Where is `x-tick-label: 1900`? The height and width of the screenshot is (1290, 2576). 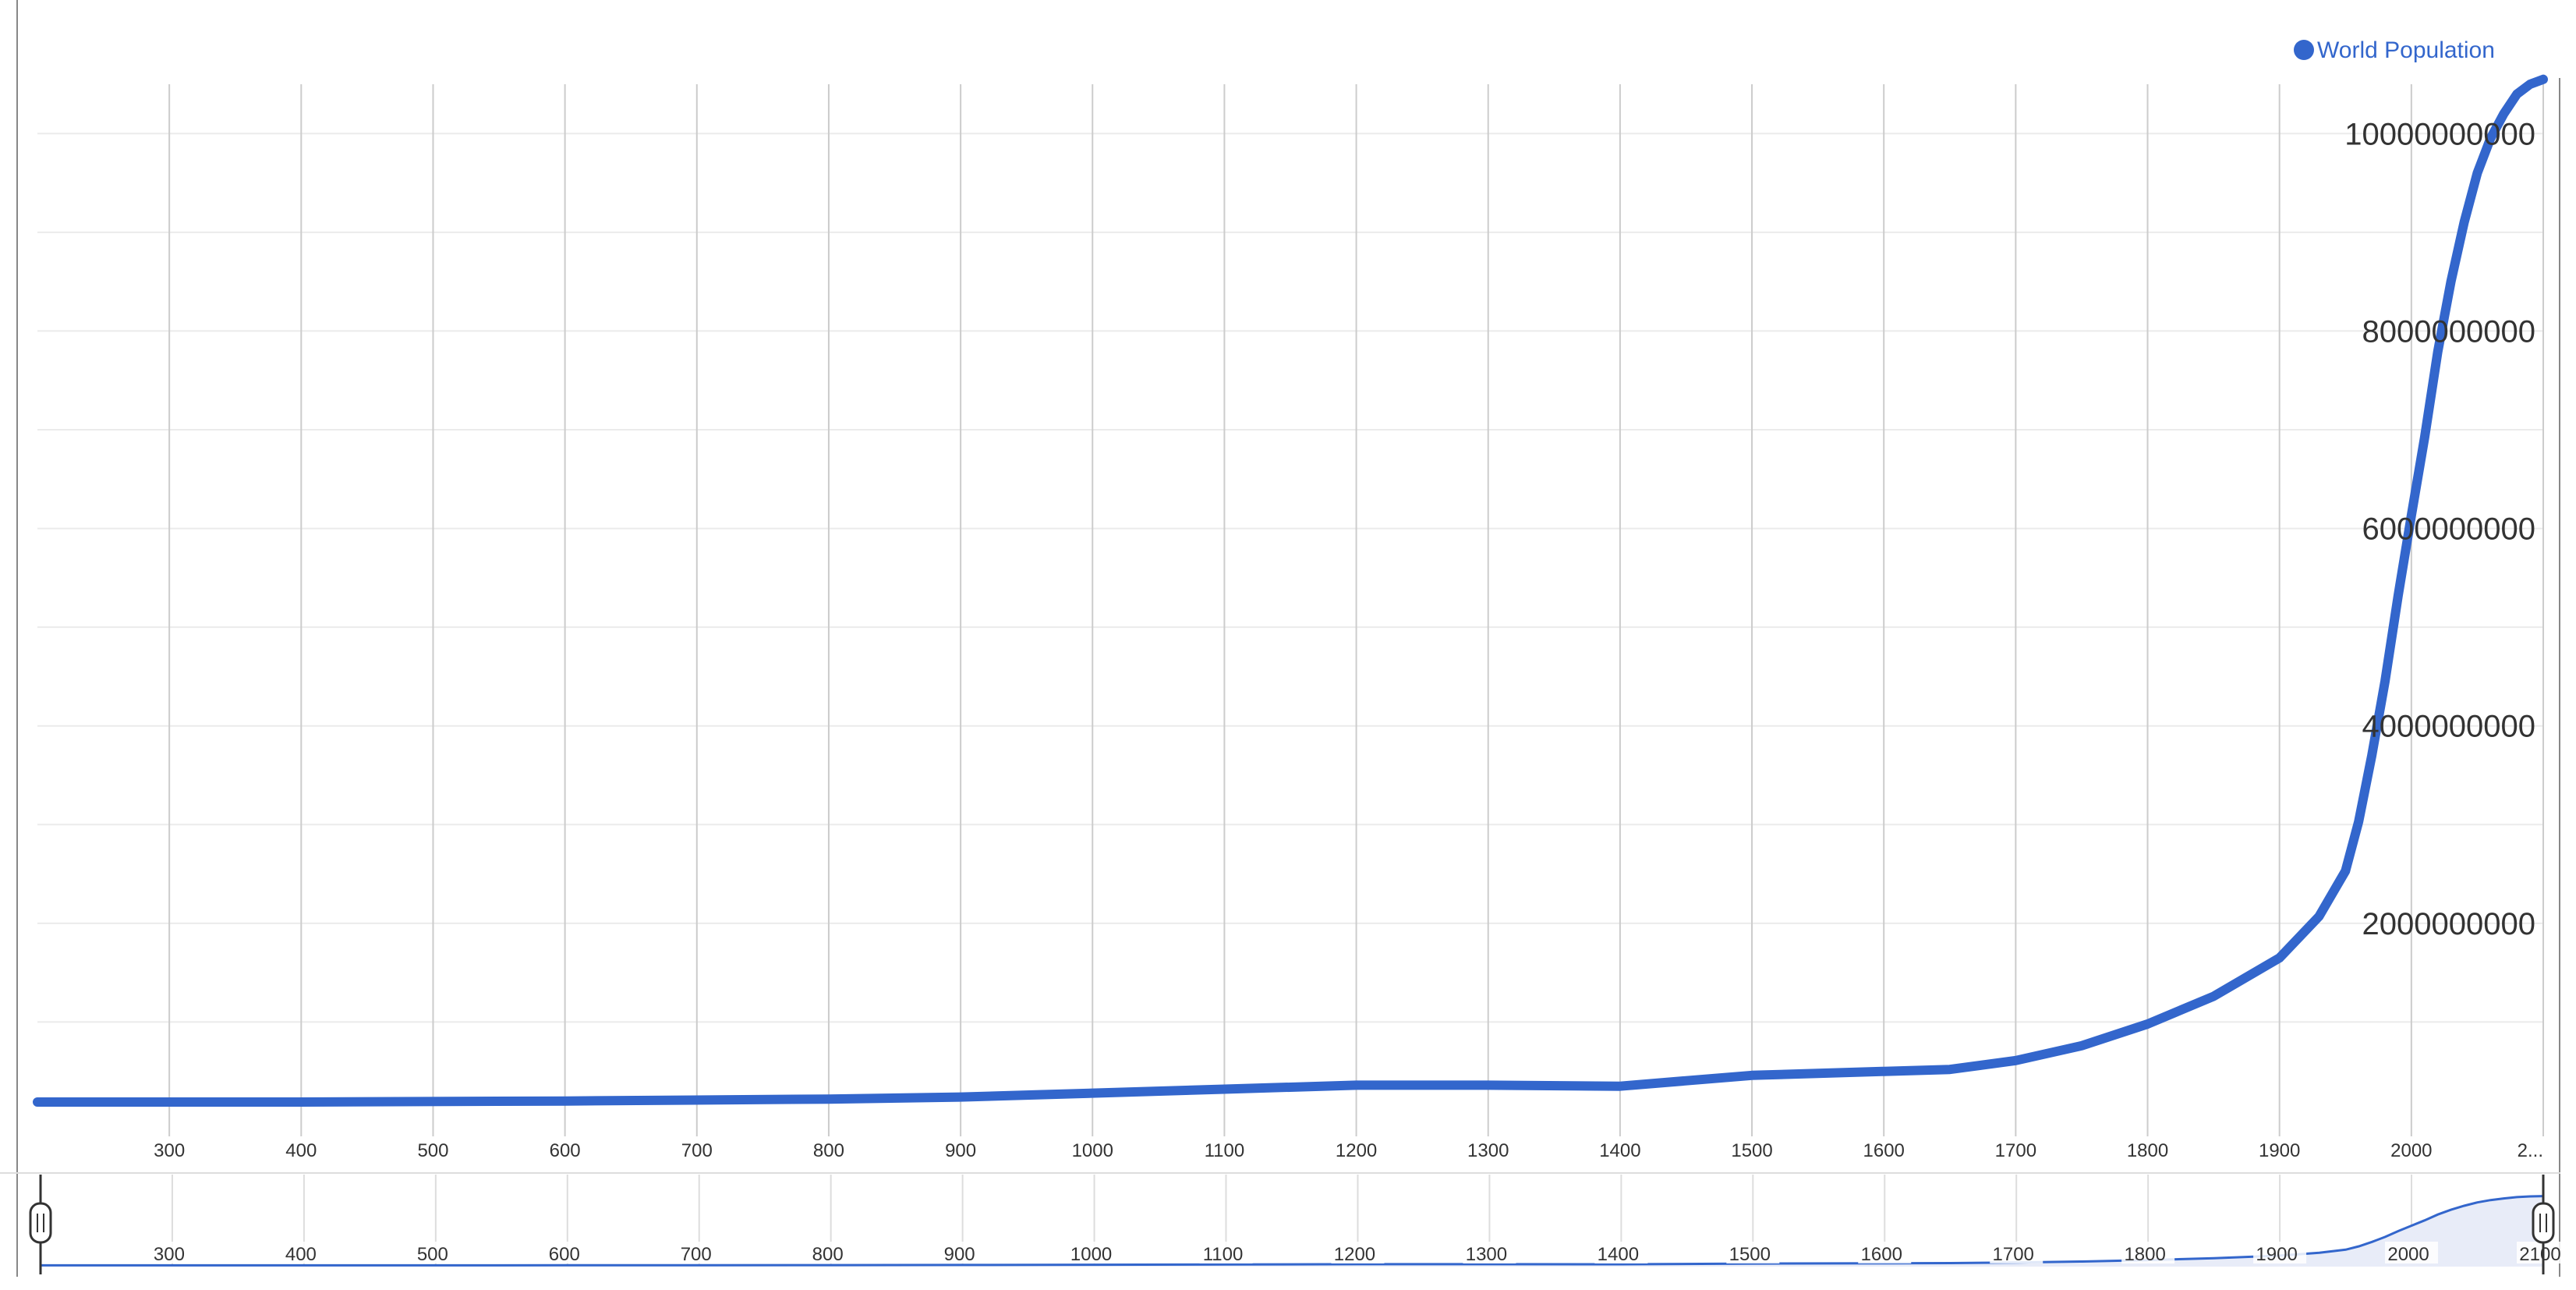
x-tick-label: 1900 is located at coordinates (2279, 1150).